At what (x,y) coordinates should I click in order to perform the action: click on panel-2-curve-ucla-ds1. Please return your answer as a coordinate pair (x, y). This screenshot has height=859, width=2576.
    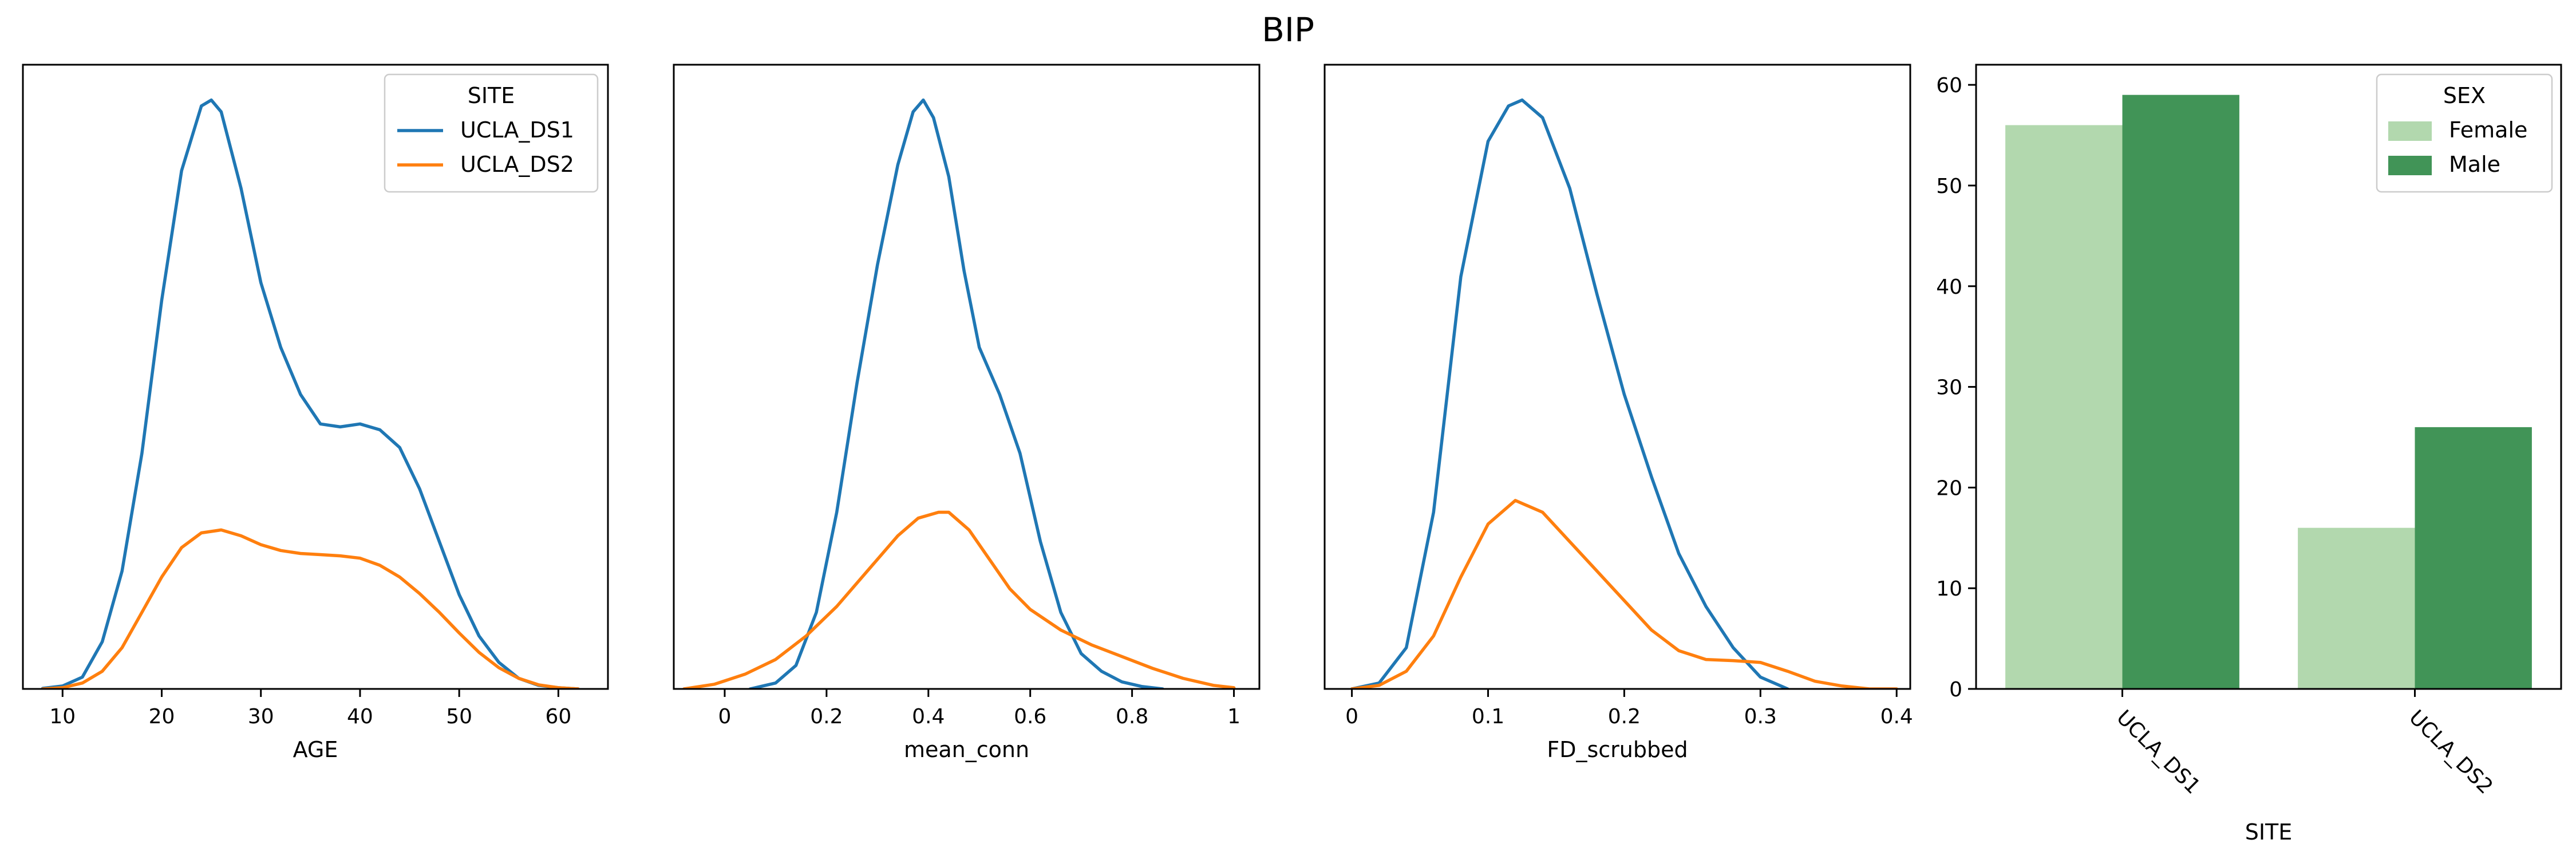
    Looking at the image, I should click on (956, 393).